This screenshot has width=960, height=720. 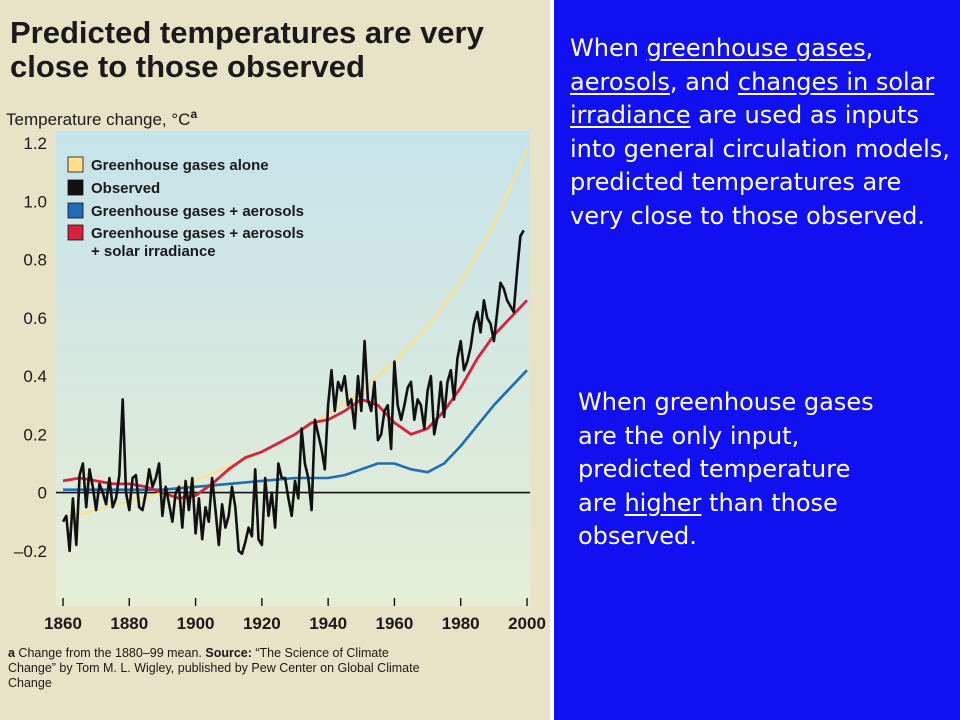 I want to click on x-tick-label: 2000, so click(x=527, y=623).